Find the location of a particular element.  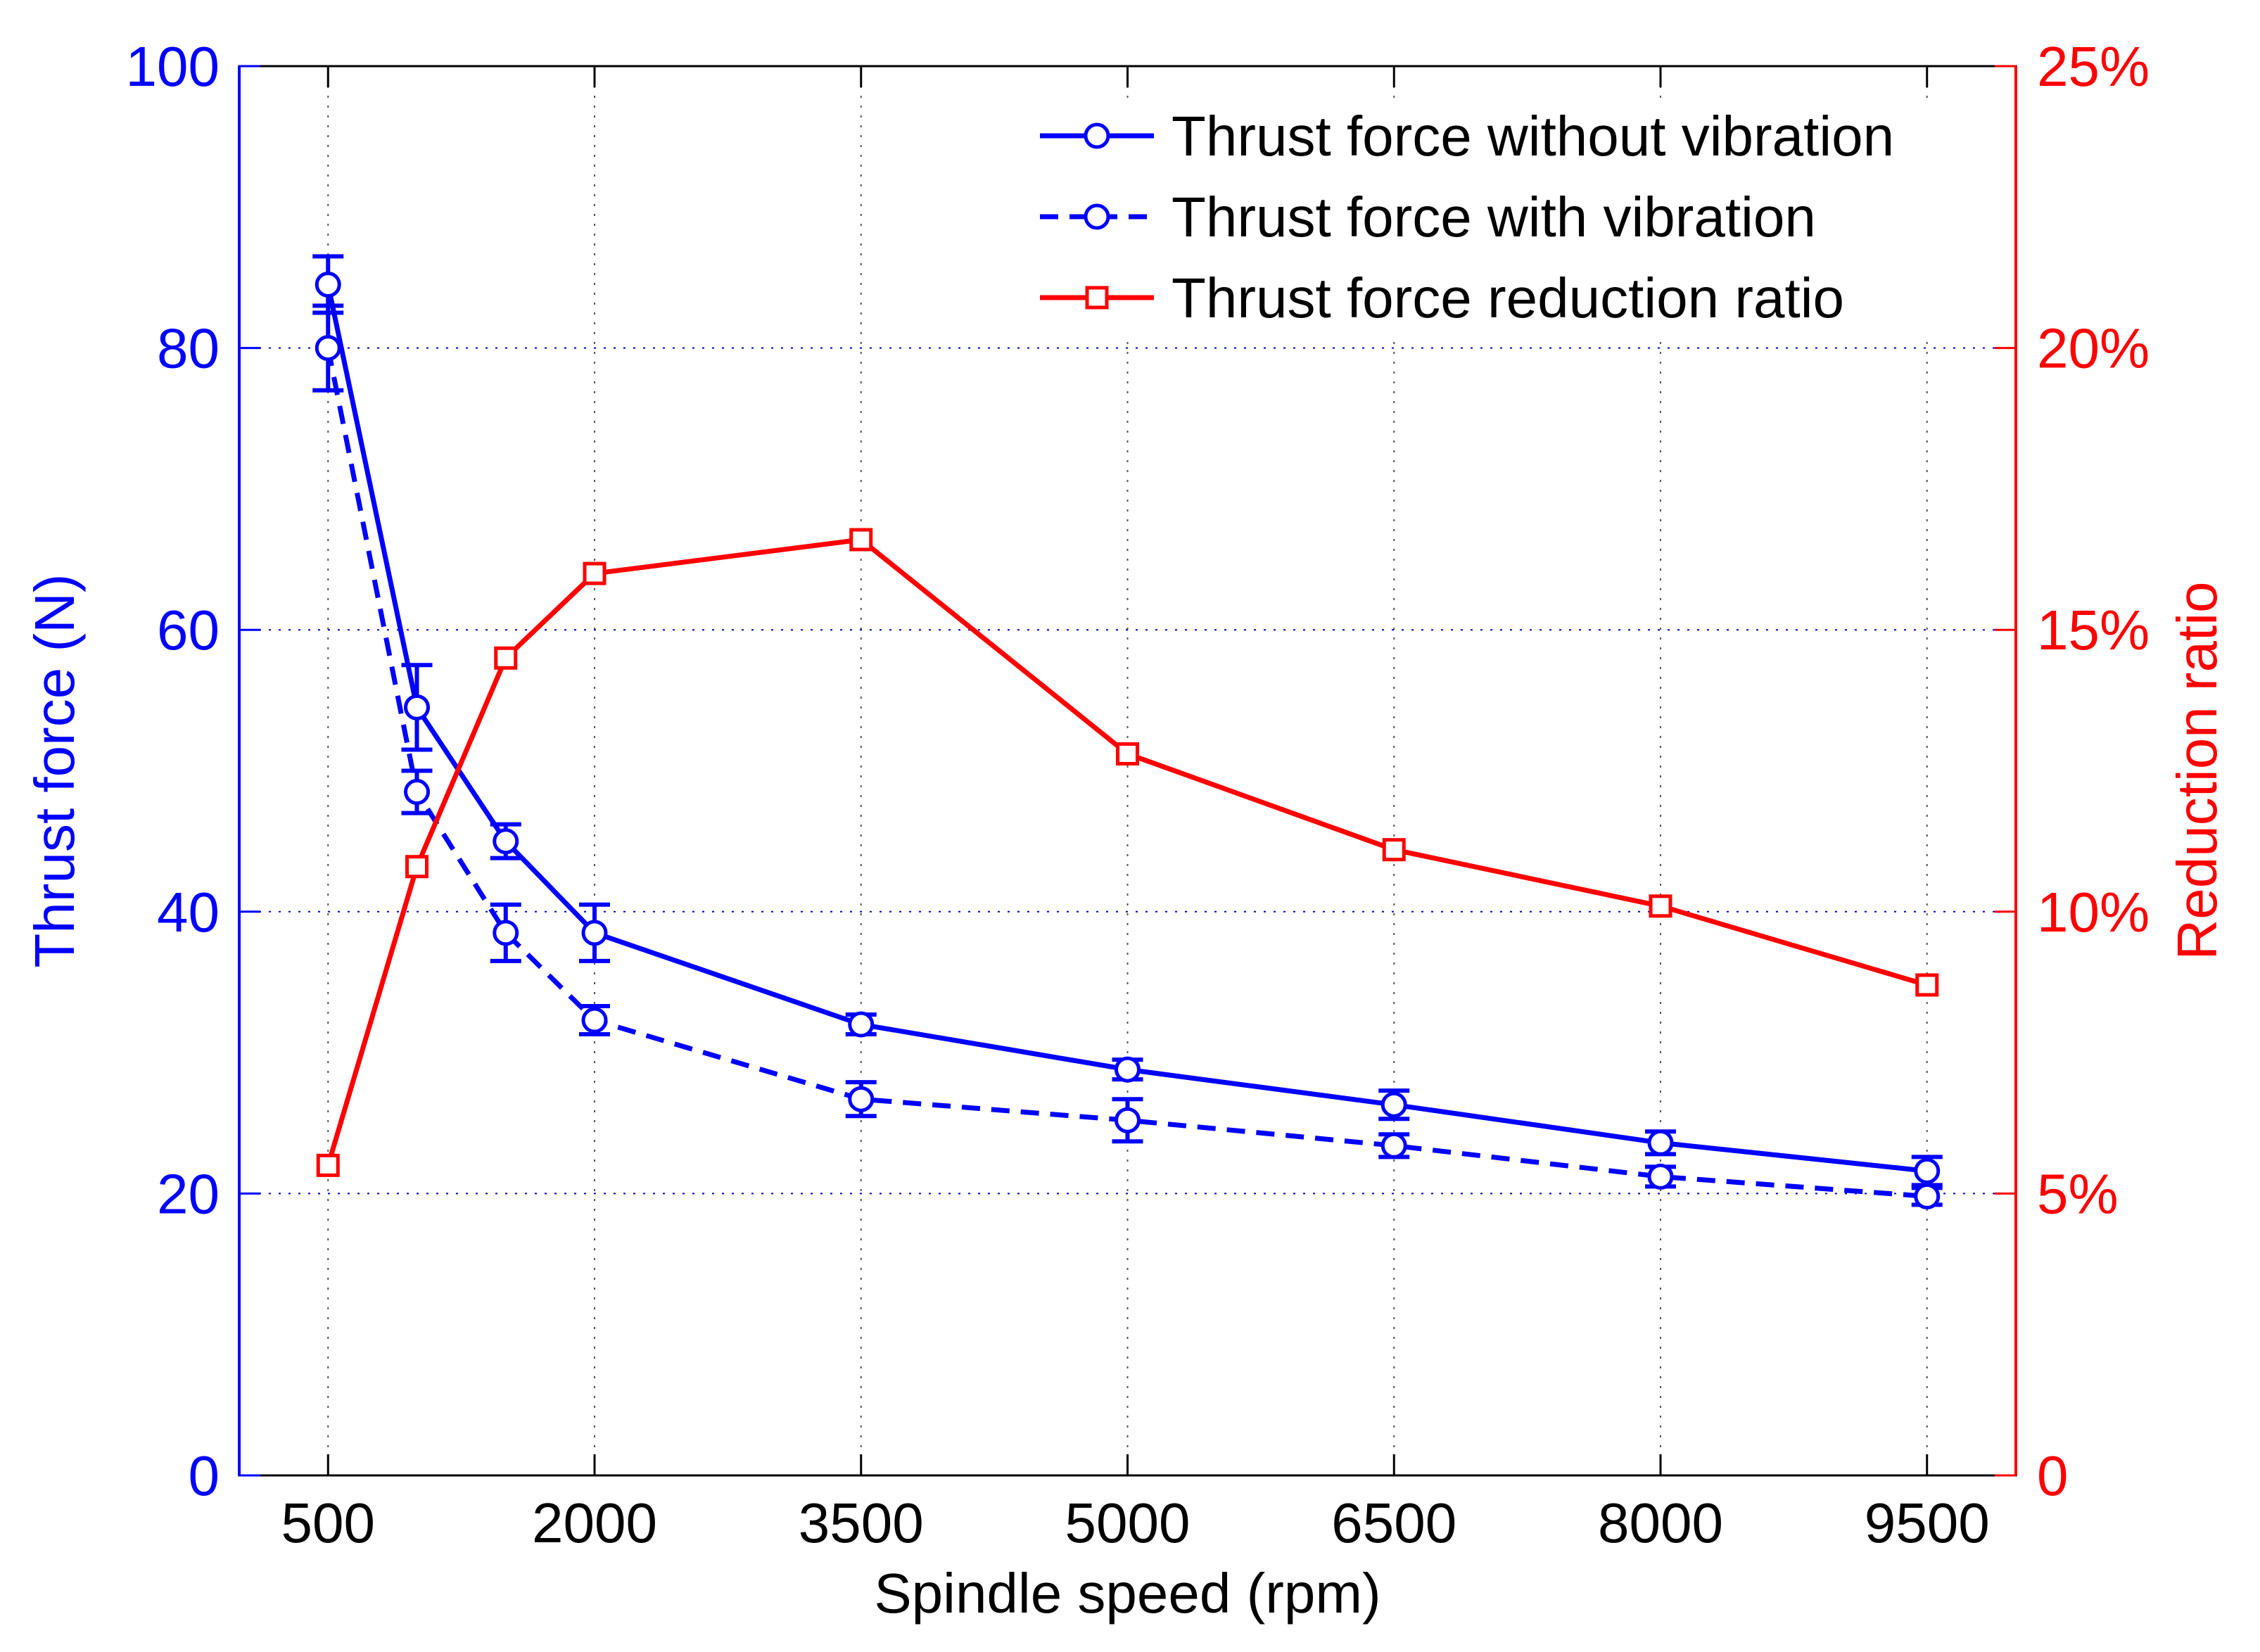

y-left-tick-label: 0 is located at coordinates (205, 1475).